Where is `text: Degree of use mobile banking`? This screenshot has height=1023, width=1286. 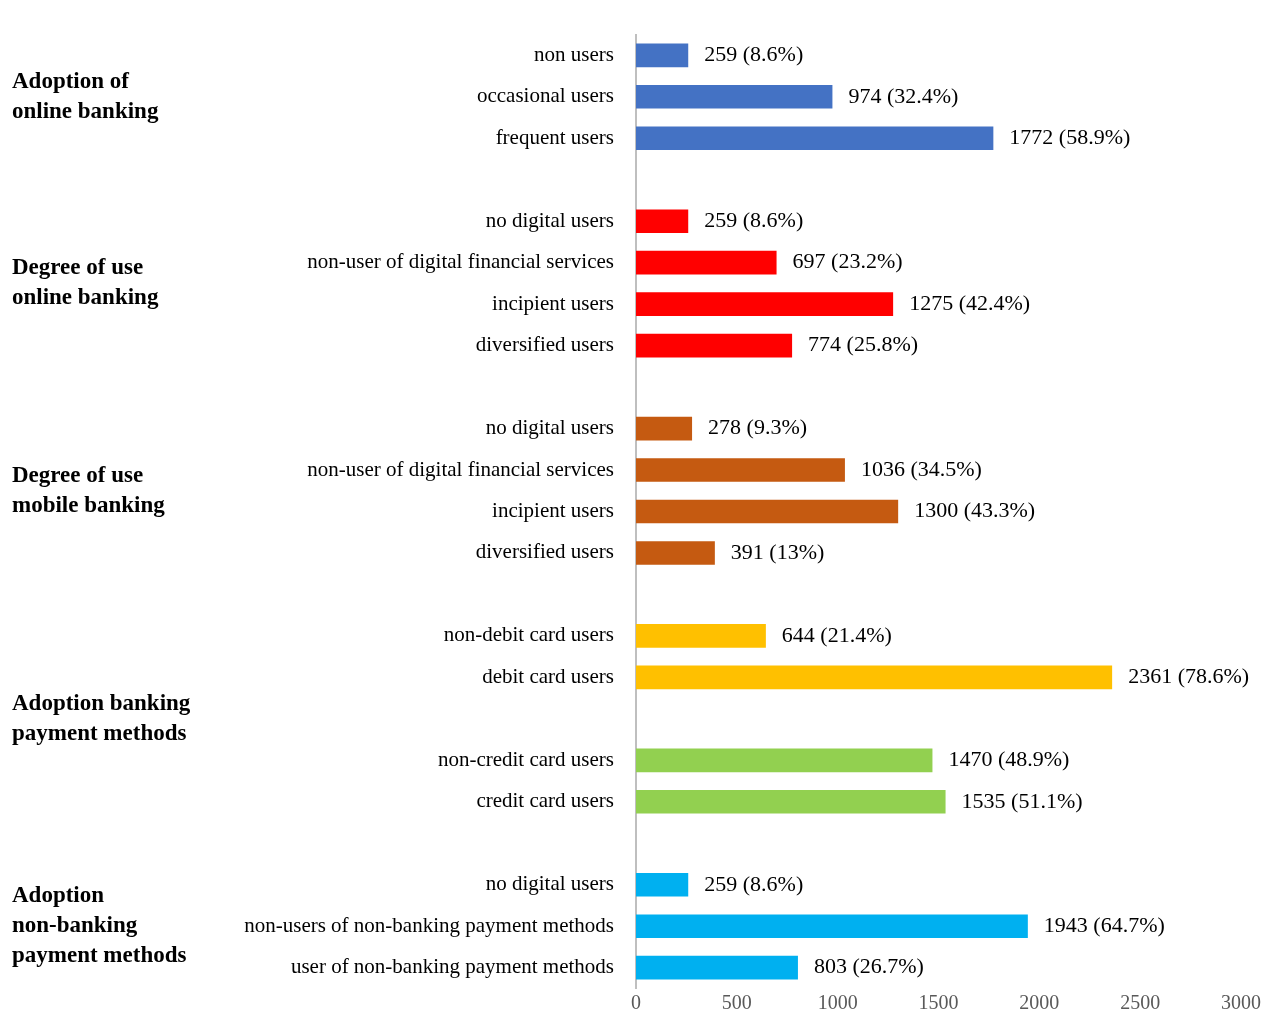
text: Degree of use mobile banking is located at coordinates (89, 489).